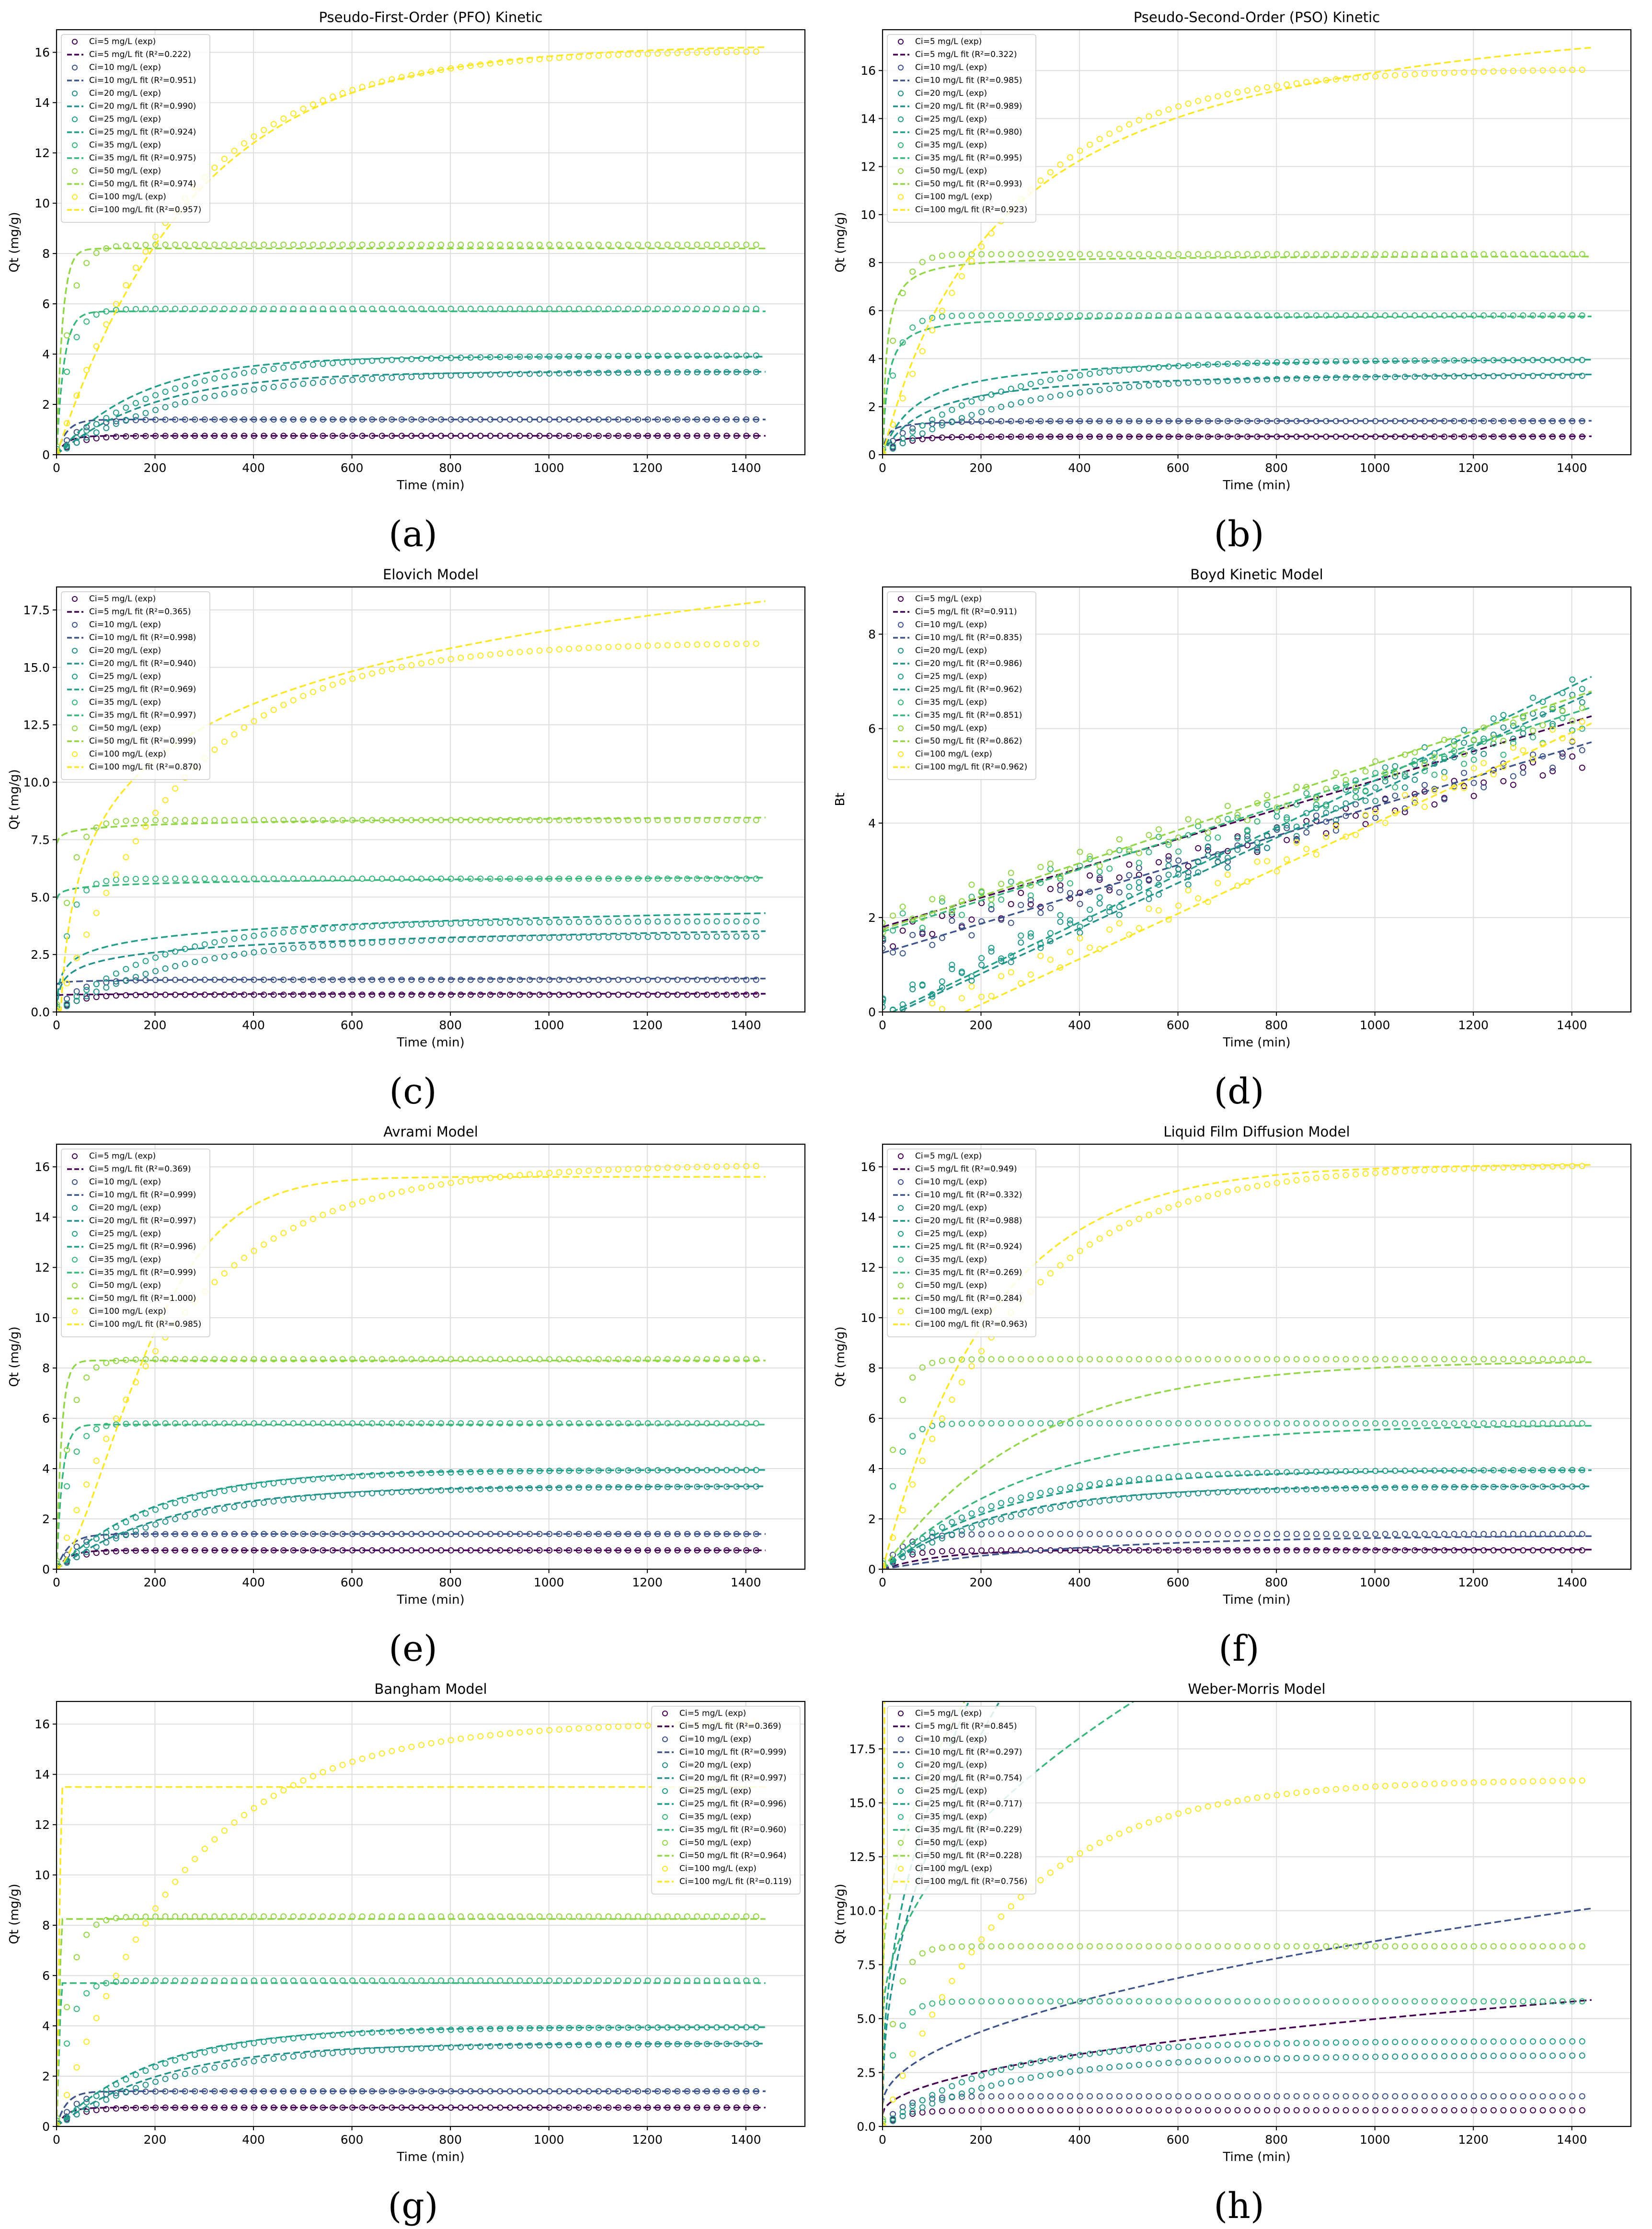 This screenshot has height=2229, width=1652. I want to click on y-tick-label: 12, so click(42, 1825).